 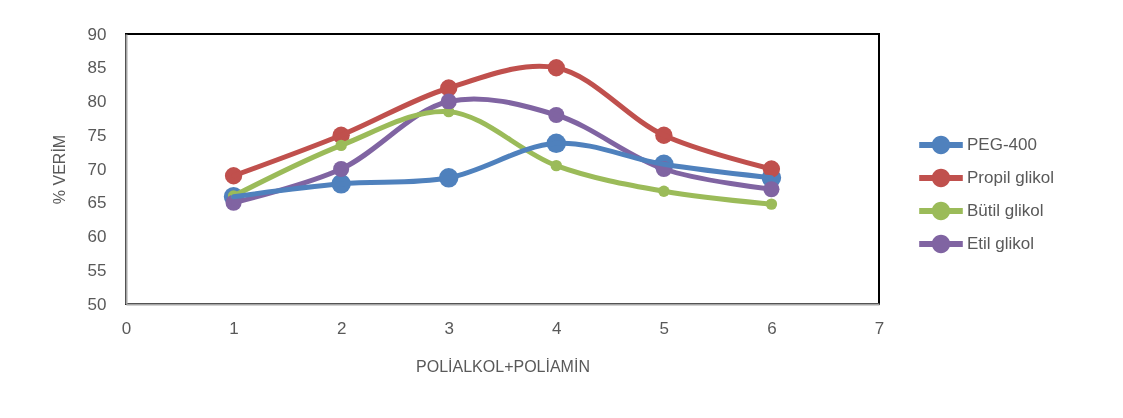 I want to click on x-tick-label: 0, so click(x=126, y=328).